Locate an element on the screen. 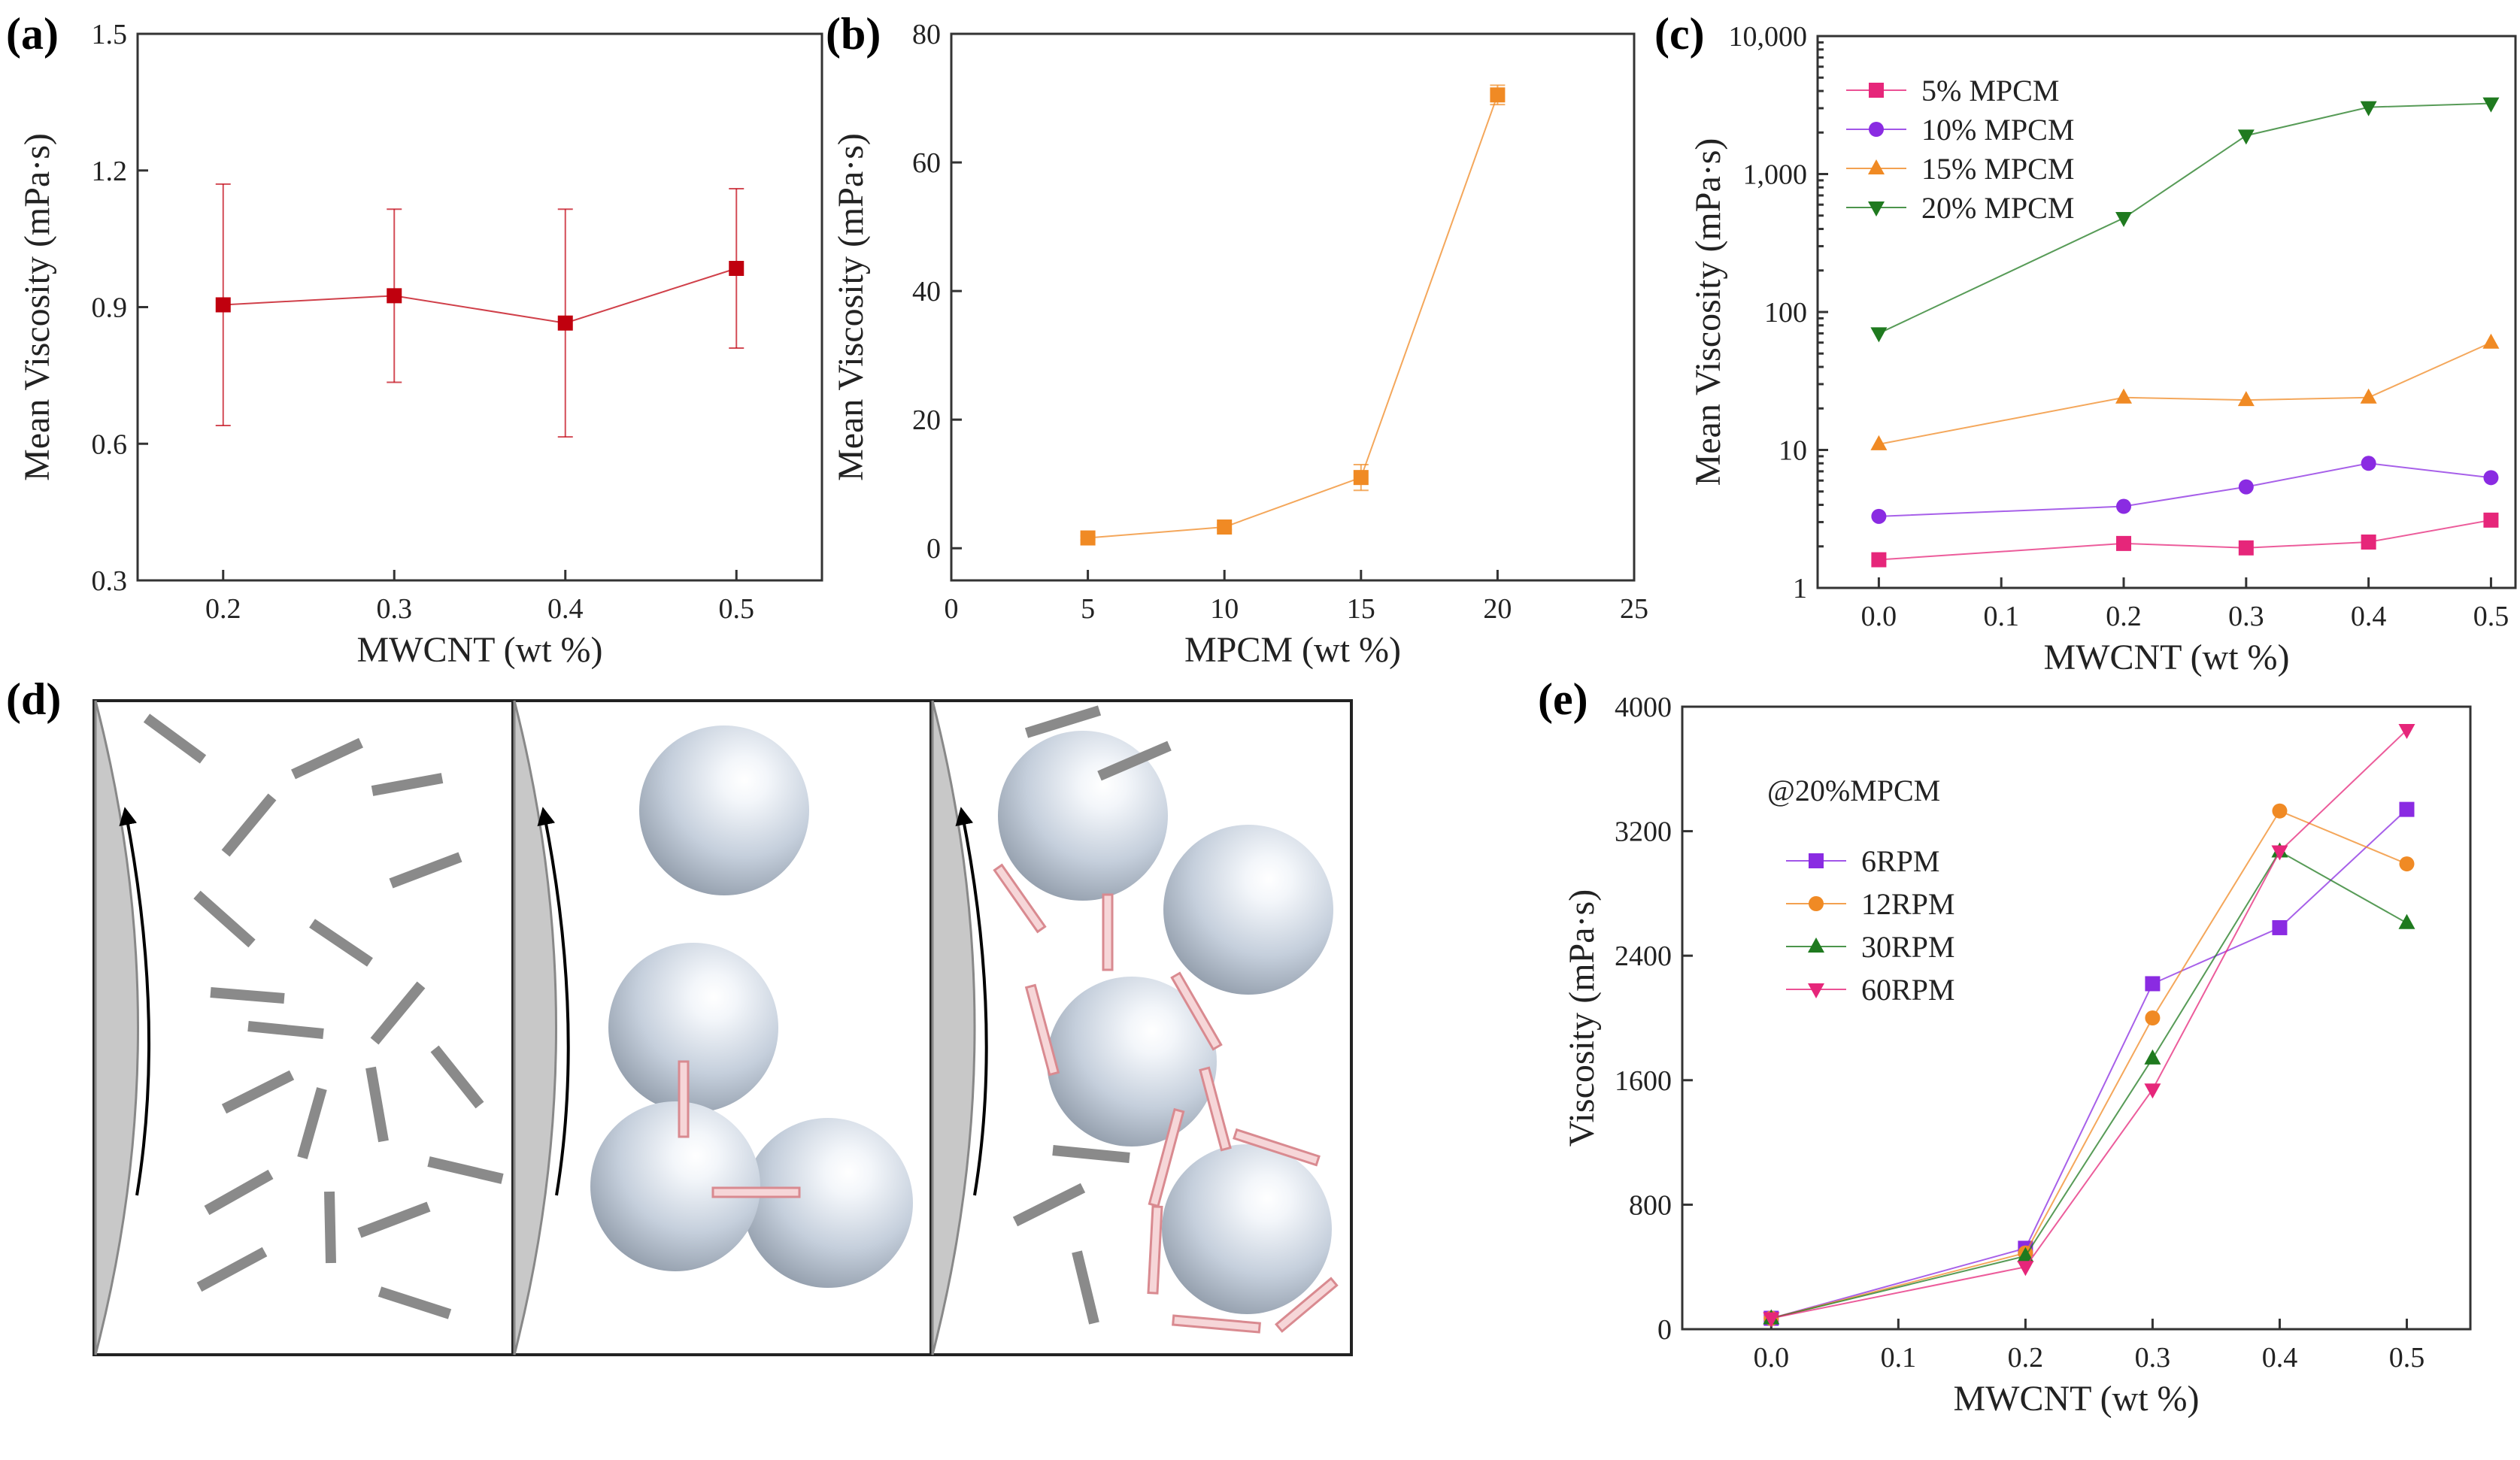 The width and height of the screenshot is (2520, 1460). rotation-arrow is located at coordinates (135, 1002).